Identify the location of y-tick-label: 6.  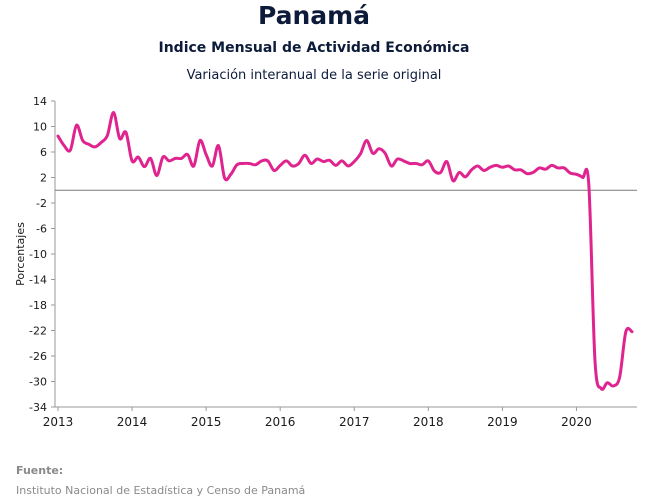
(43, 152).